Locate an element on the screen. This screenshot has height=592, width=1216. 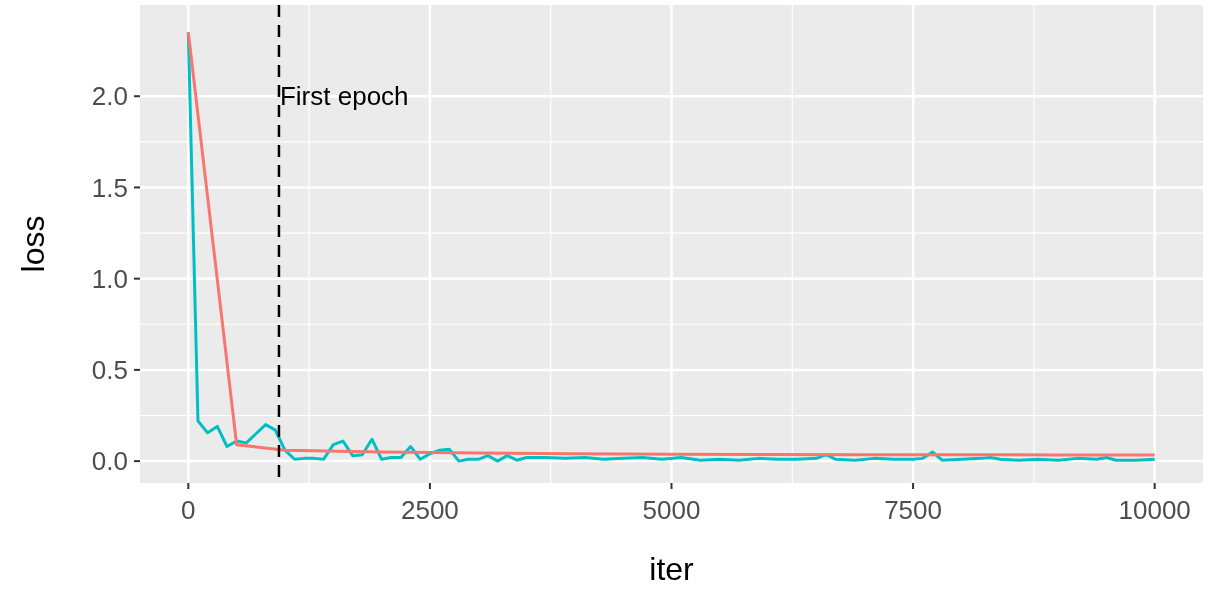
y-tick-label: 1.5 is located at coordinates (109, 187).